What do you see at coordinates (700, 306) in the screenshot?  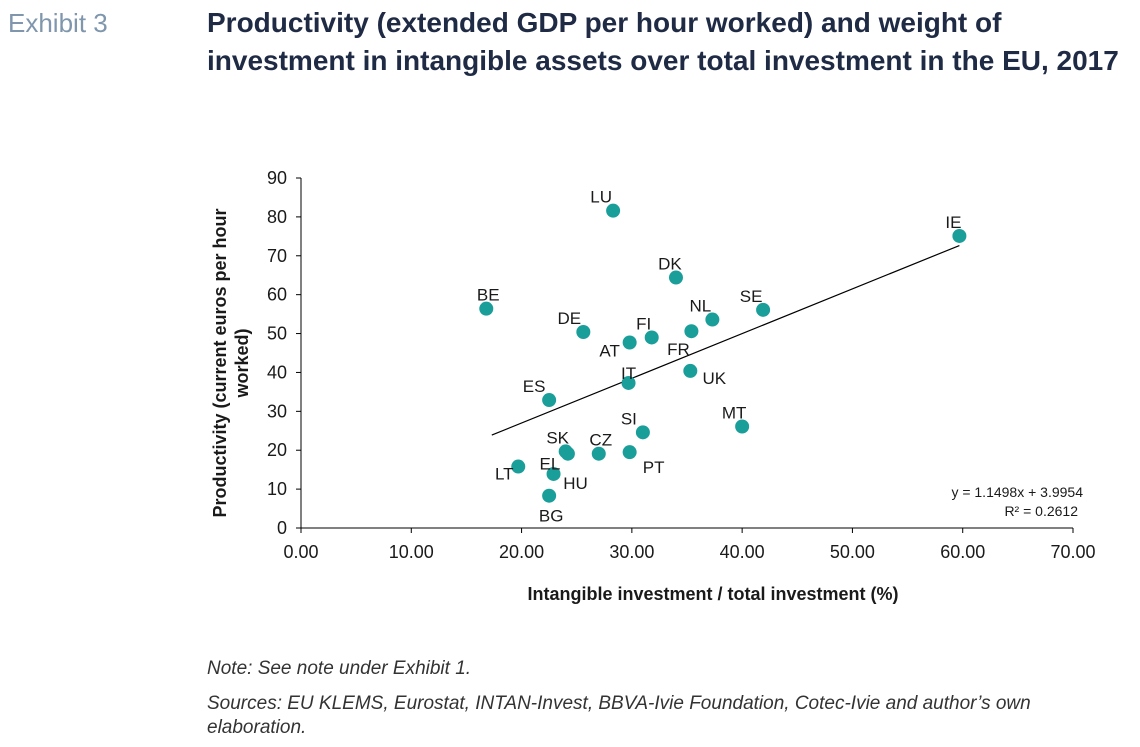 I see `point-label-nl: NL` at bounding box center [700, 306].